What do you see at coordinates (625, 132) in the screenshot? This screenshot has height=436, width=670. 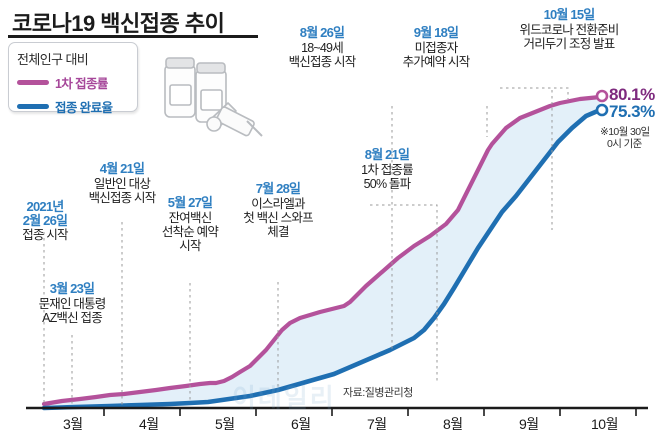 I see `note-line1: ※10월 30일` at bounding box center [625, 132].